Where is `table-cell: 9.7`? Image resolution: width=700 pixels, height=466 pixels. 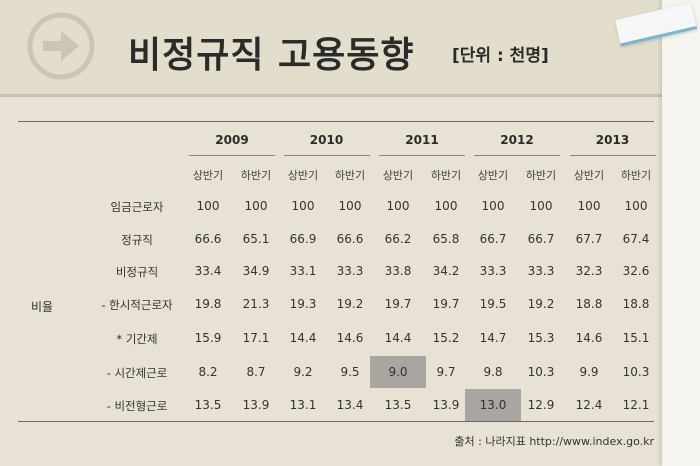
table-cell: 9.7 is located at coordinates (446, 372).